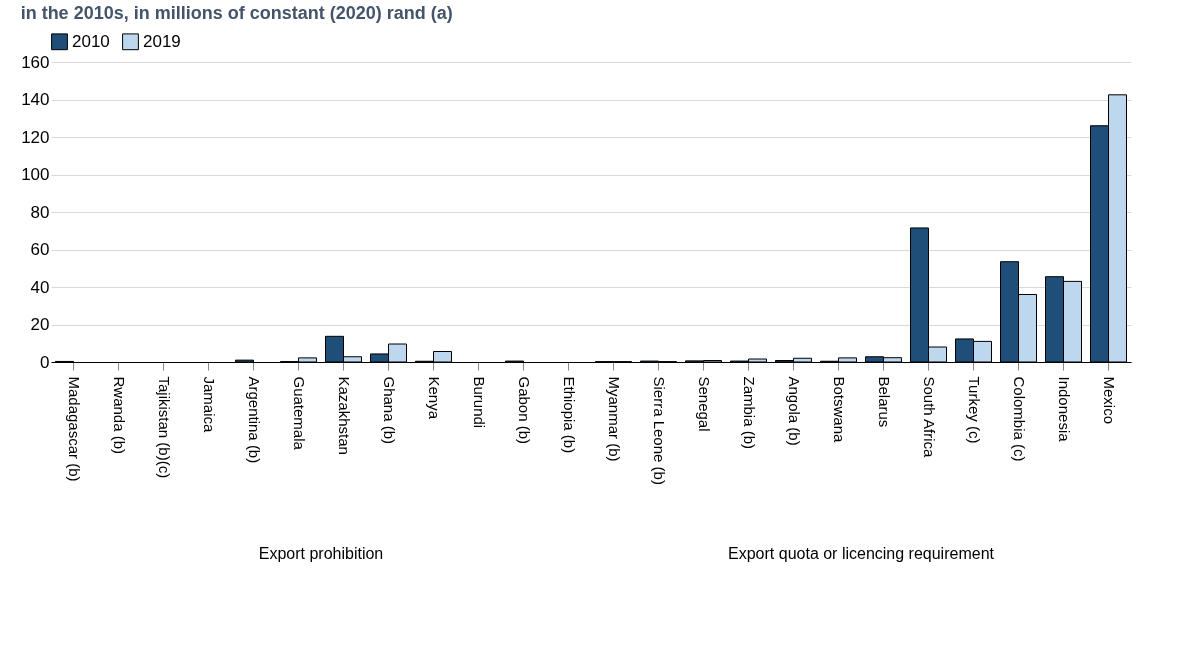 The image size is (1200, 653). I want to click on x-tick-label: Tajikistan (b)(c), so click(164, 427).